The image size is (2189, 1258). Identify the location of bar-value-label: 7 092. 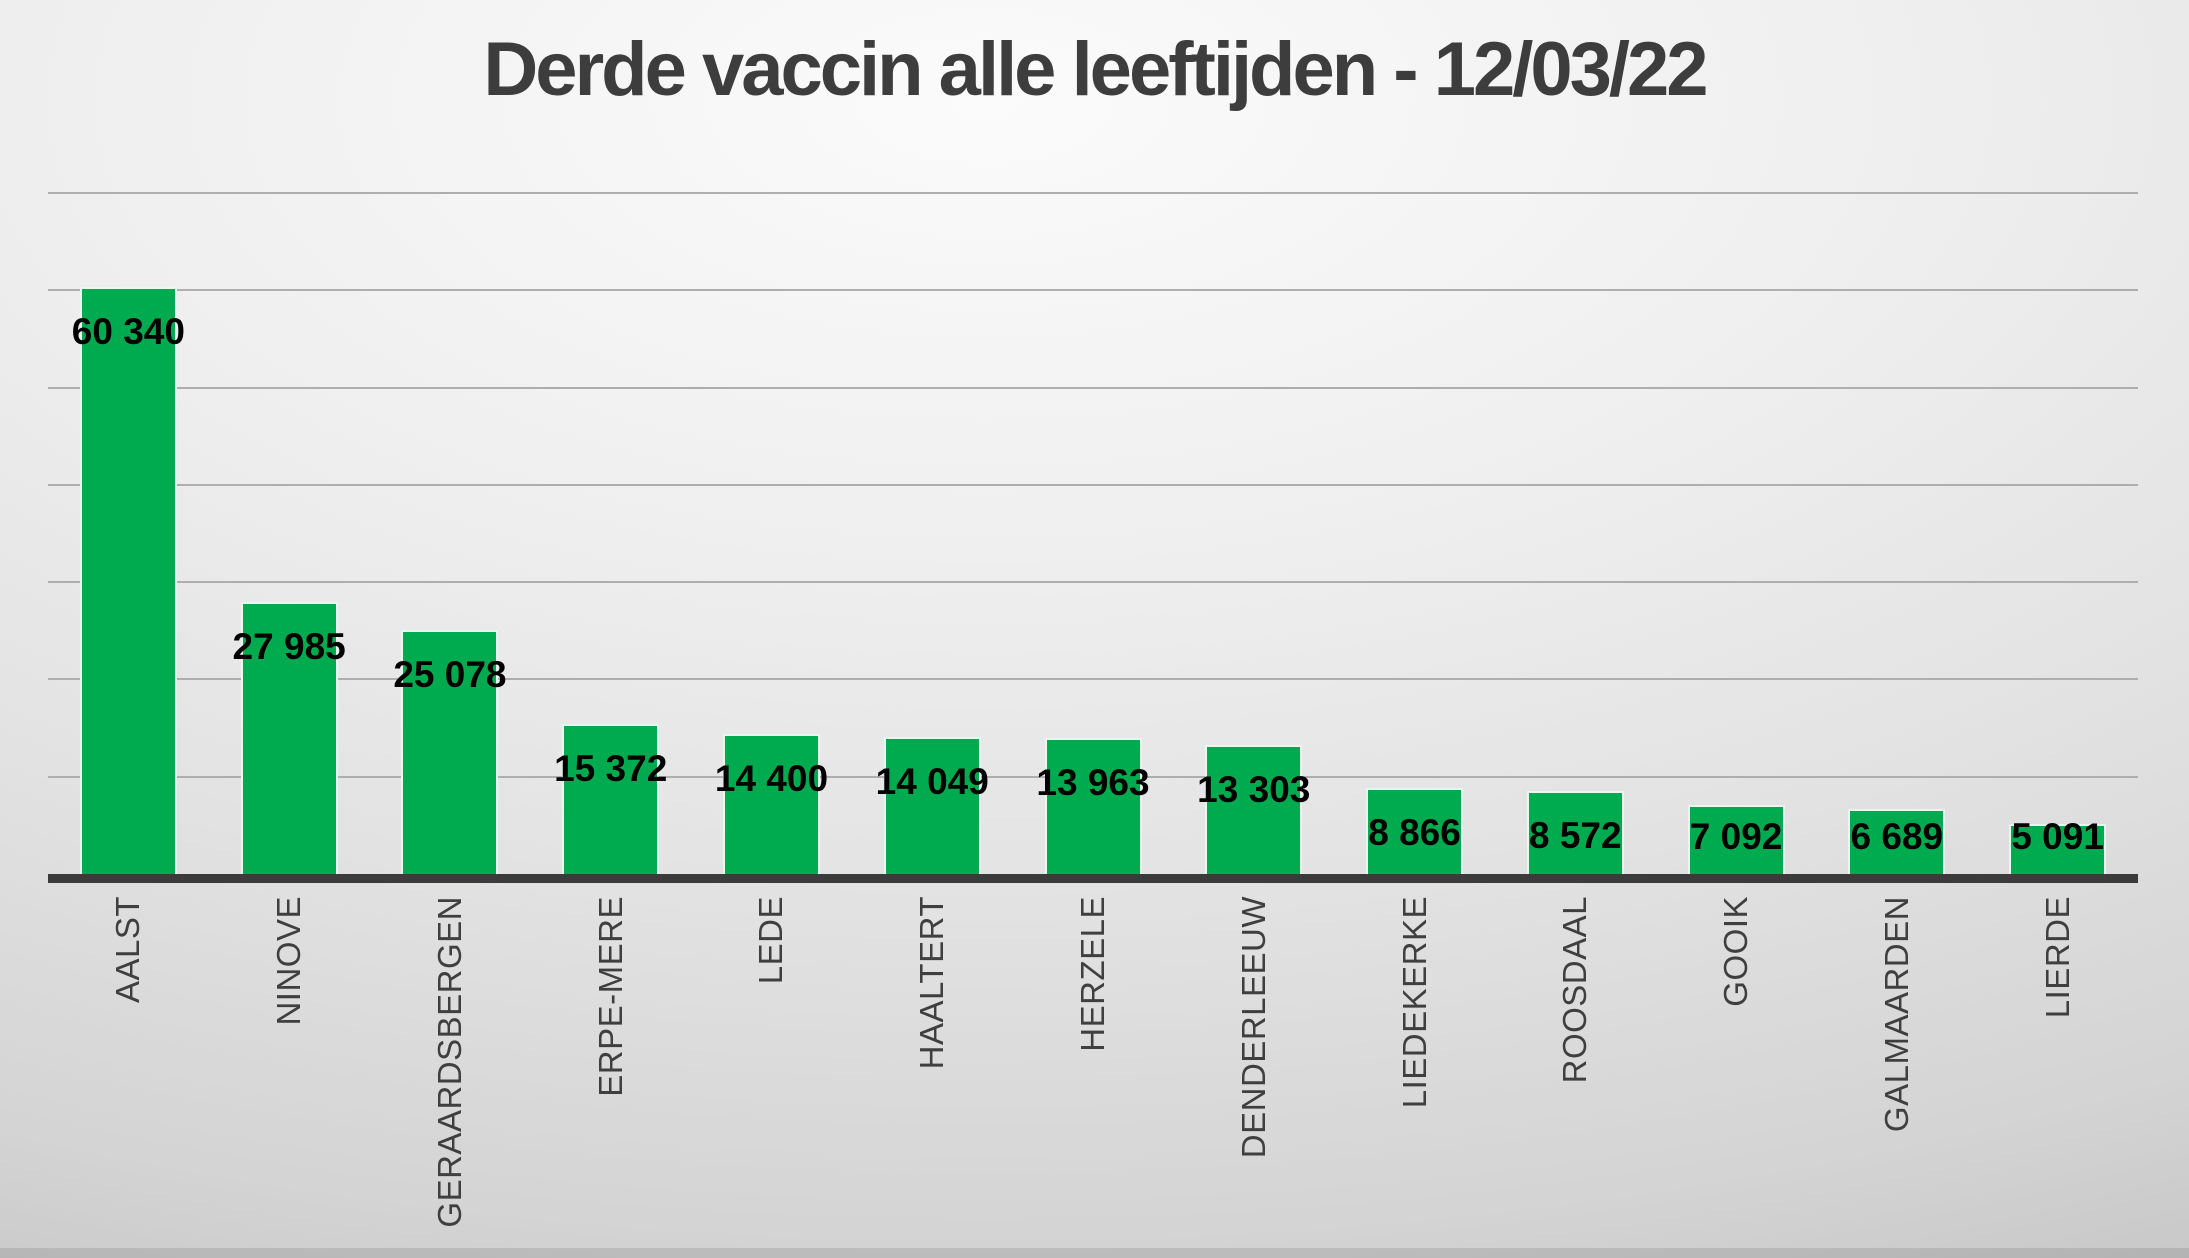
(1736, 836).